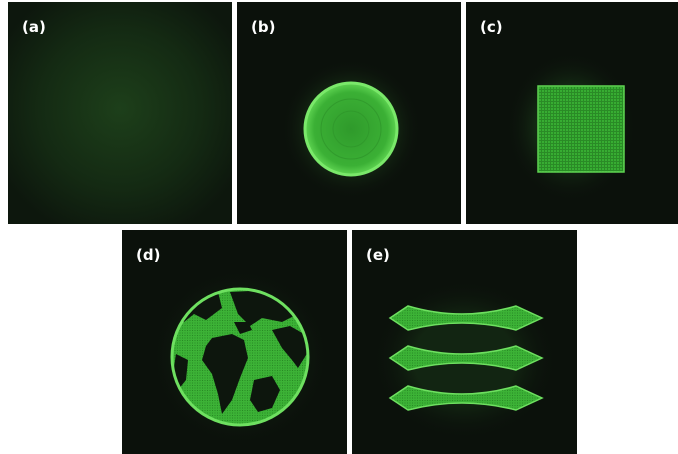 This screenshot has height=454, width=678. What do you see at coordinates (263, 27) in the screenshot?
I see `panel-label-b: (b)` at bounding box center [263, 27].